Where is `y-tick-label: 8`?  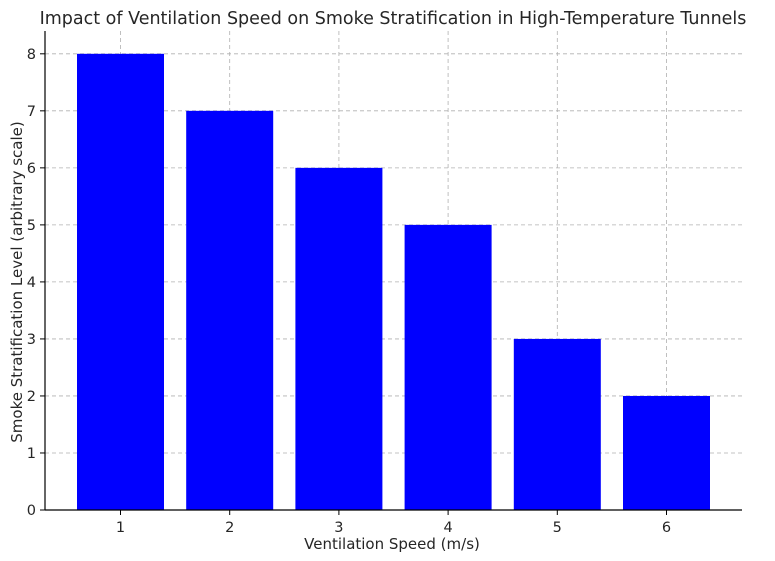
y-tick-label: 8 is located at coordinates (31, 55).